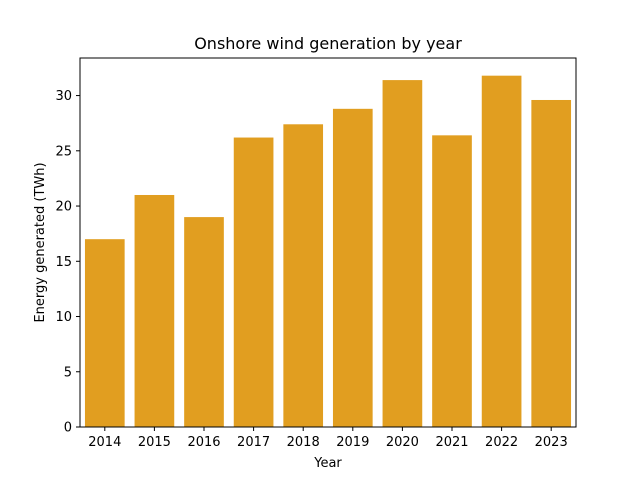  I want to click on bar-2021, so click(452, 281).